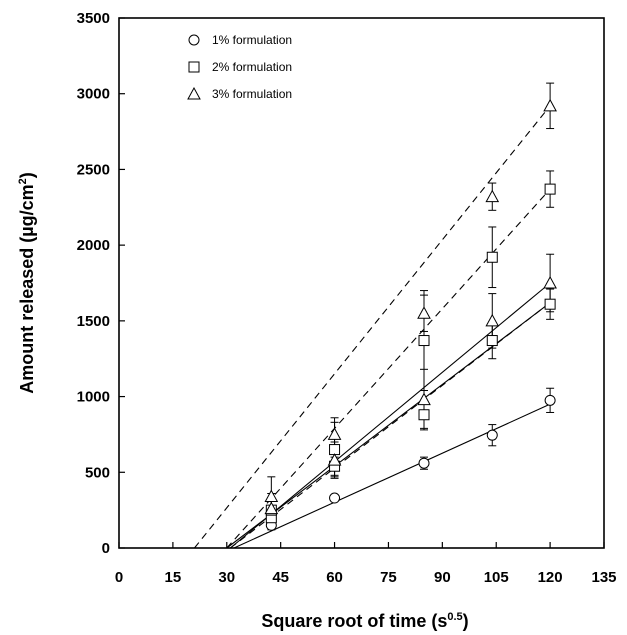  Describe the element at coordinates (252, 40) in the screenshot. I see `legend-label: 1% formulation` at that location.